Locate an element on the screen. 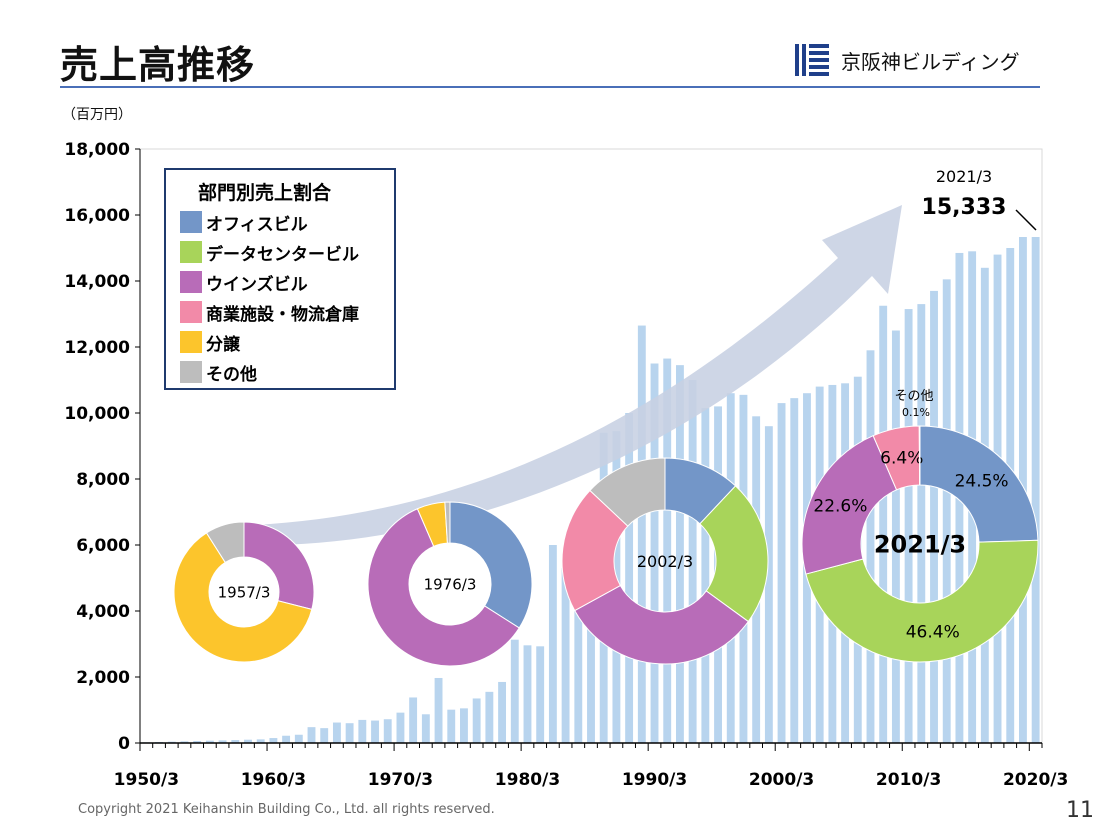  legend-item: 分譲 is located at coordinates (210, 342).